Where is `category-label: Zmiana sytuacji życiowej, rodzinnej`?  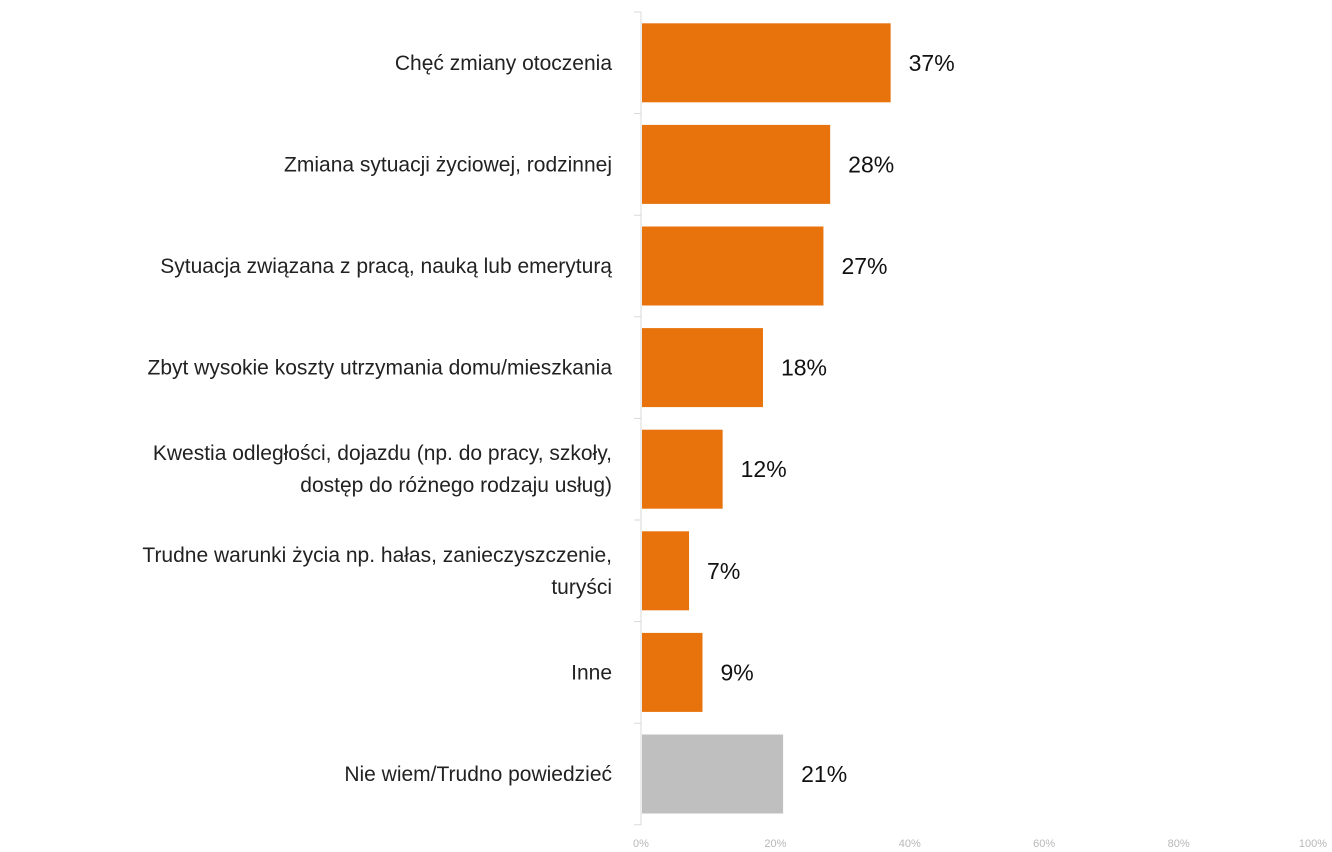 category-label: Zmiana sytuacji życiowej, rodzinnej is located at coordinates (448, 164).